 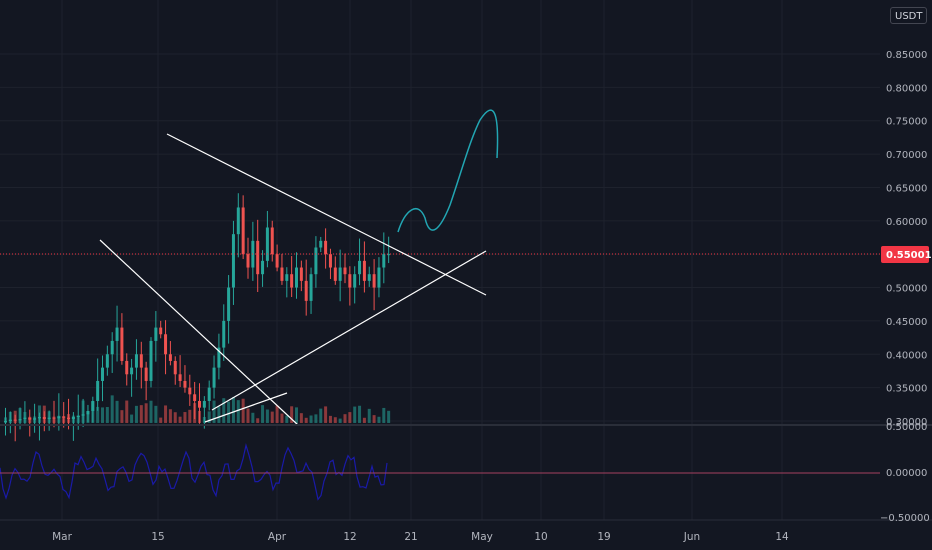 I want to click on price-axis-label: 0.60000, so click(x=906, y=222).